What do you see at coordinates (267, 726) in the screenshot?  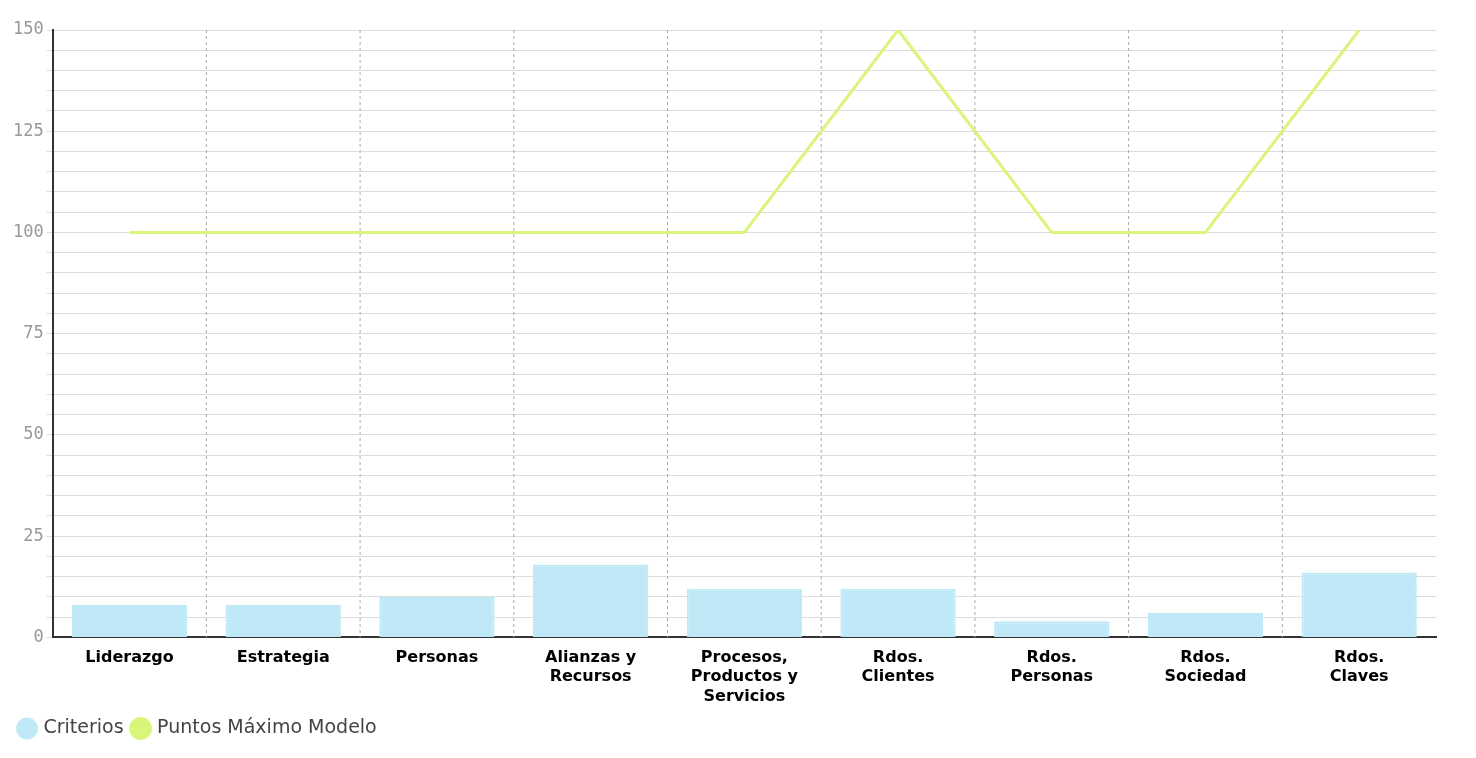 I see `legend-label: Puntos Máximo Modelo` at bounding box center [267, 726].